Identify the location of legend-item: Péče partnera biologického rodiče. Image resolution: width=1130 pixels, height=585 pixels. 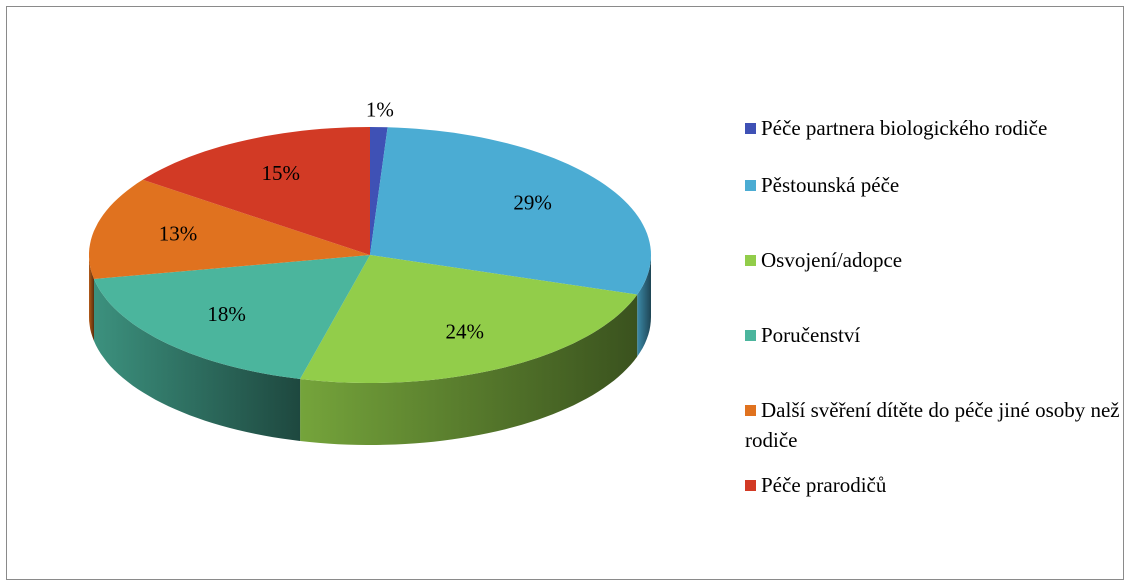
(932, 128).